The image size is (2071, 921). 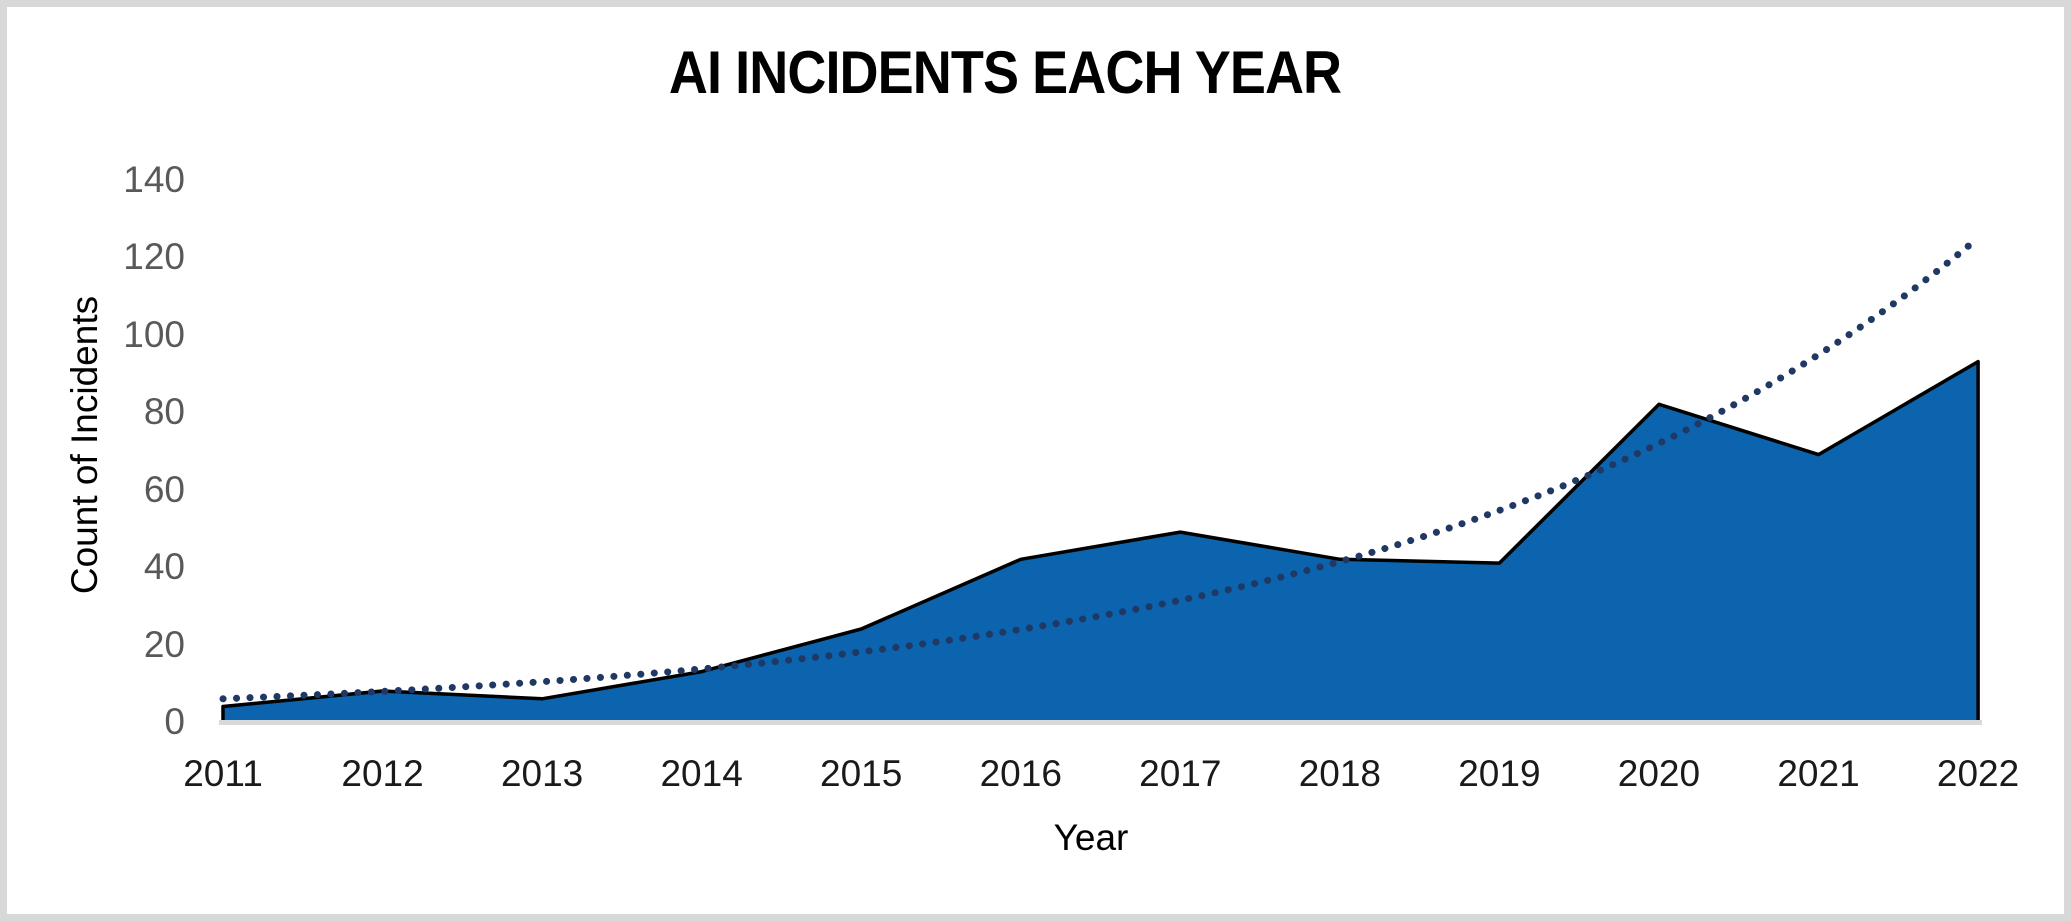 I want to click on x-tick-label-2016: 2016, so click(x=1020, y=773).